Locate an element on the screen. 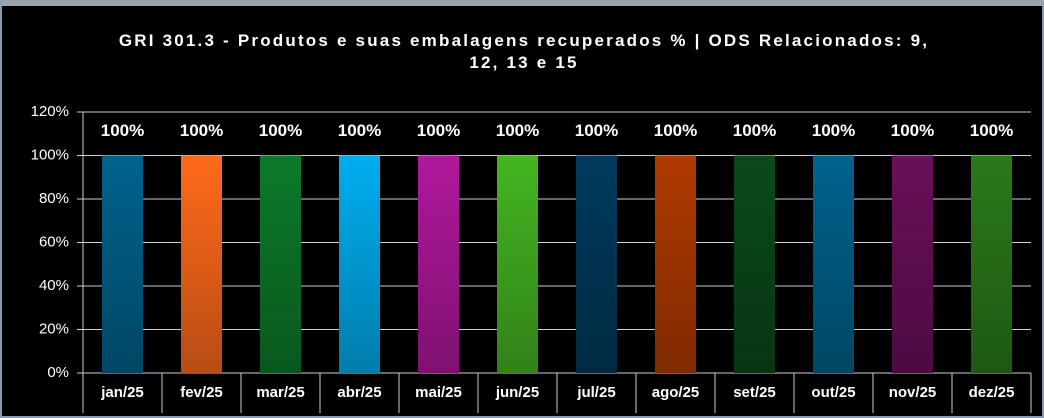  x-tick-label: jan/25 is located at coordinates (122, 392).